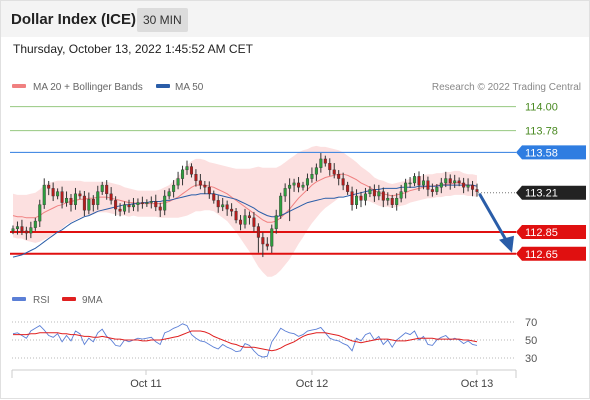 The width and height of the screenshot is (590, 400). Describe the element at coordinates (163, 86) in the screenshot. I see `ma50-legend-swatch` at that location.